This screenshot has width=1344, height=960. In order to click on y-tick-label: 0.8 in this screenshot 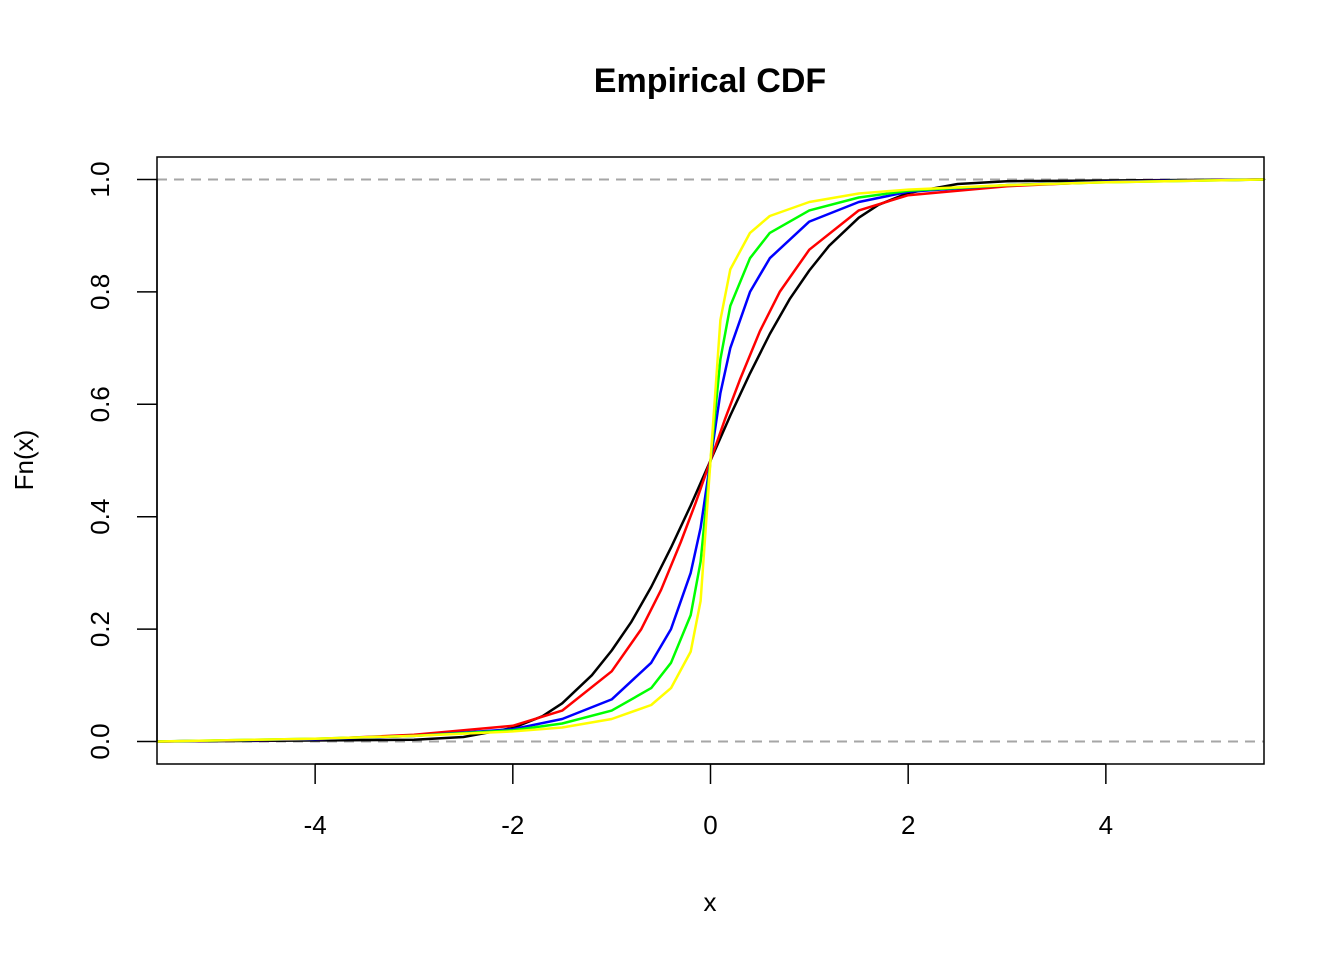, I will do `click(100, 292)`.